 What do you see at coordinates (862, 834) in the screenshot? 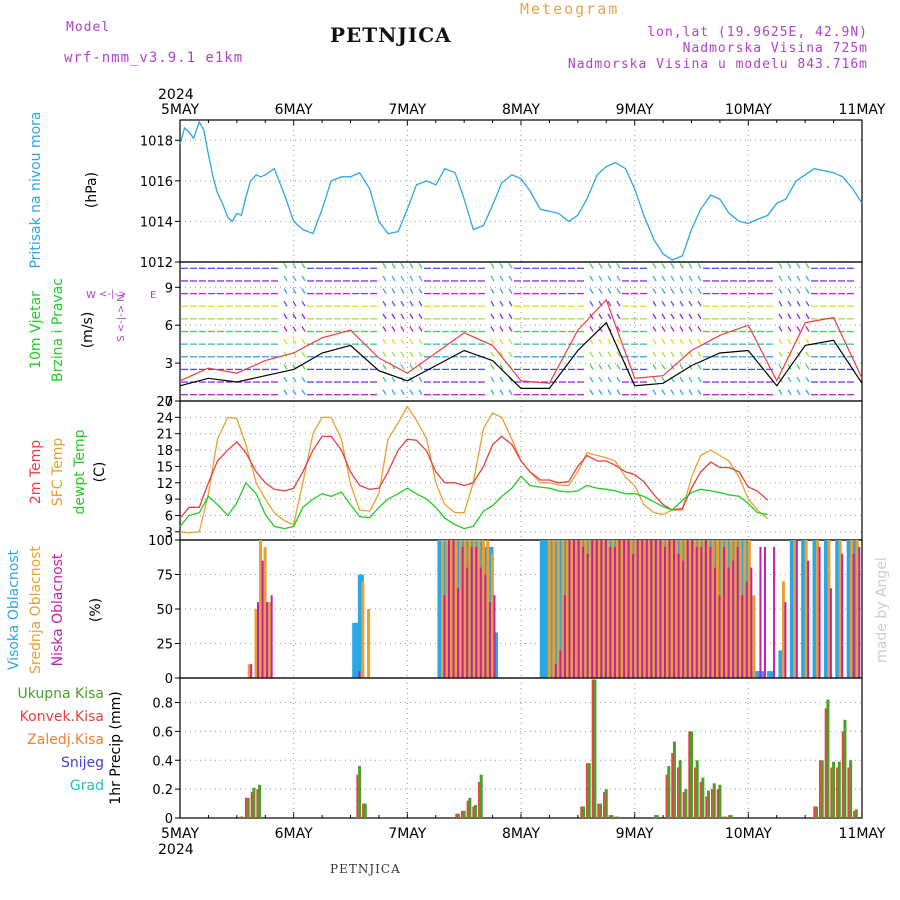
I see `bottom-day-label: 11MAY` at bounding box center [862, 834].